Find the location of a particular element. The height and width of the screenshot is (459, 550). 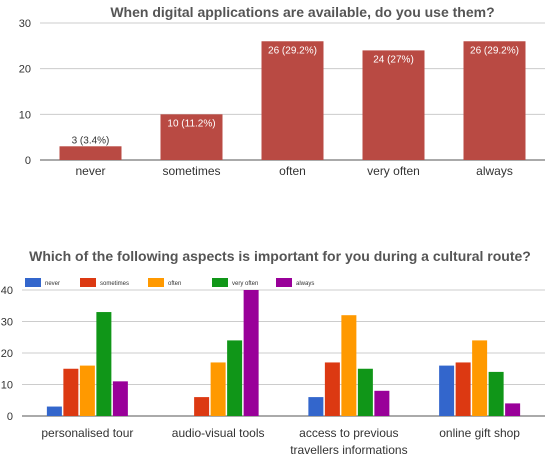

x-tick-label: travellers informations is located at coordinates (348, 450).